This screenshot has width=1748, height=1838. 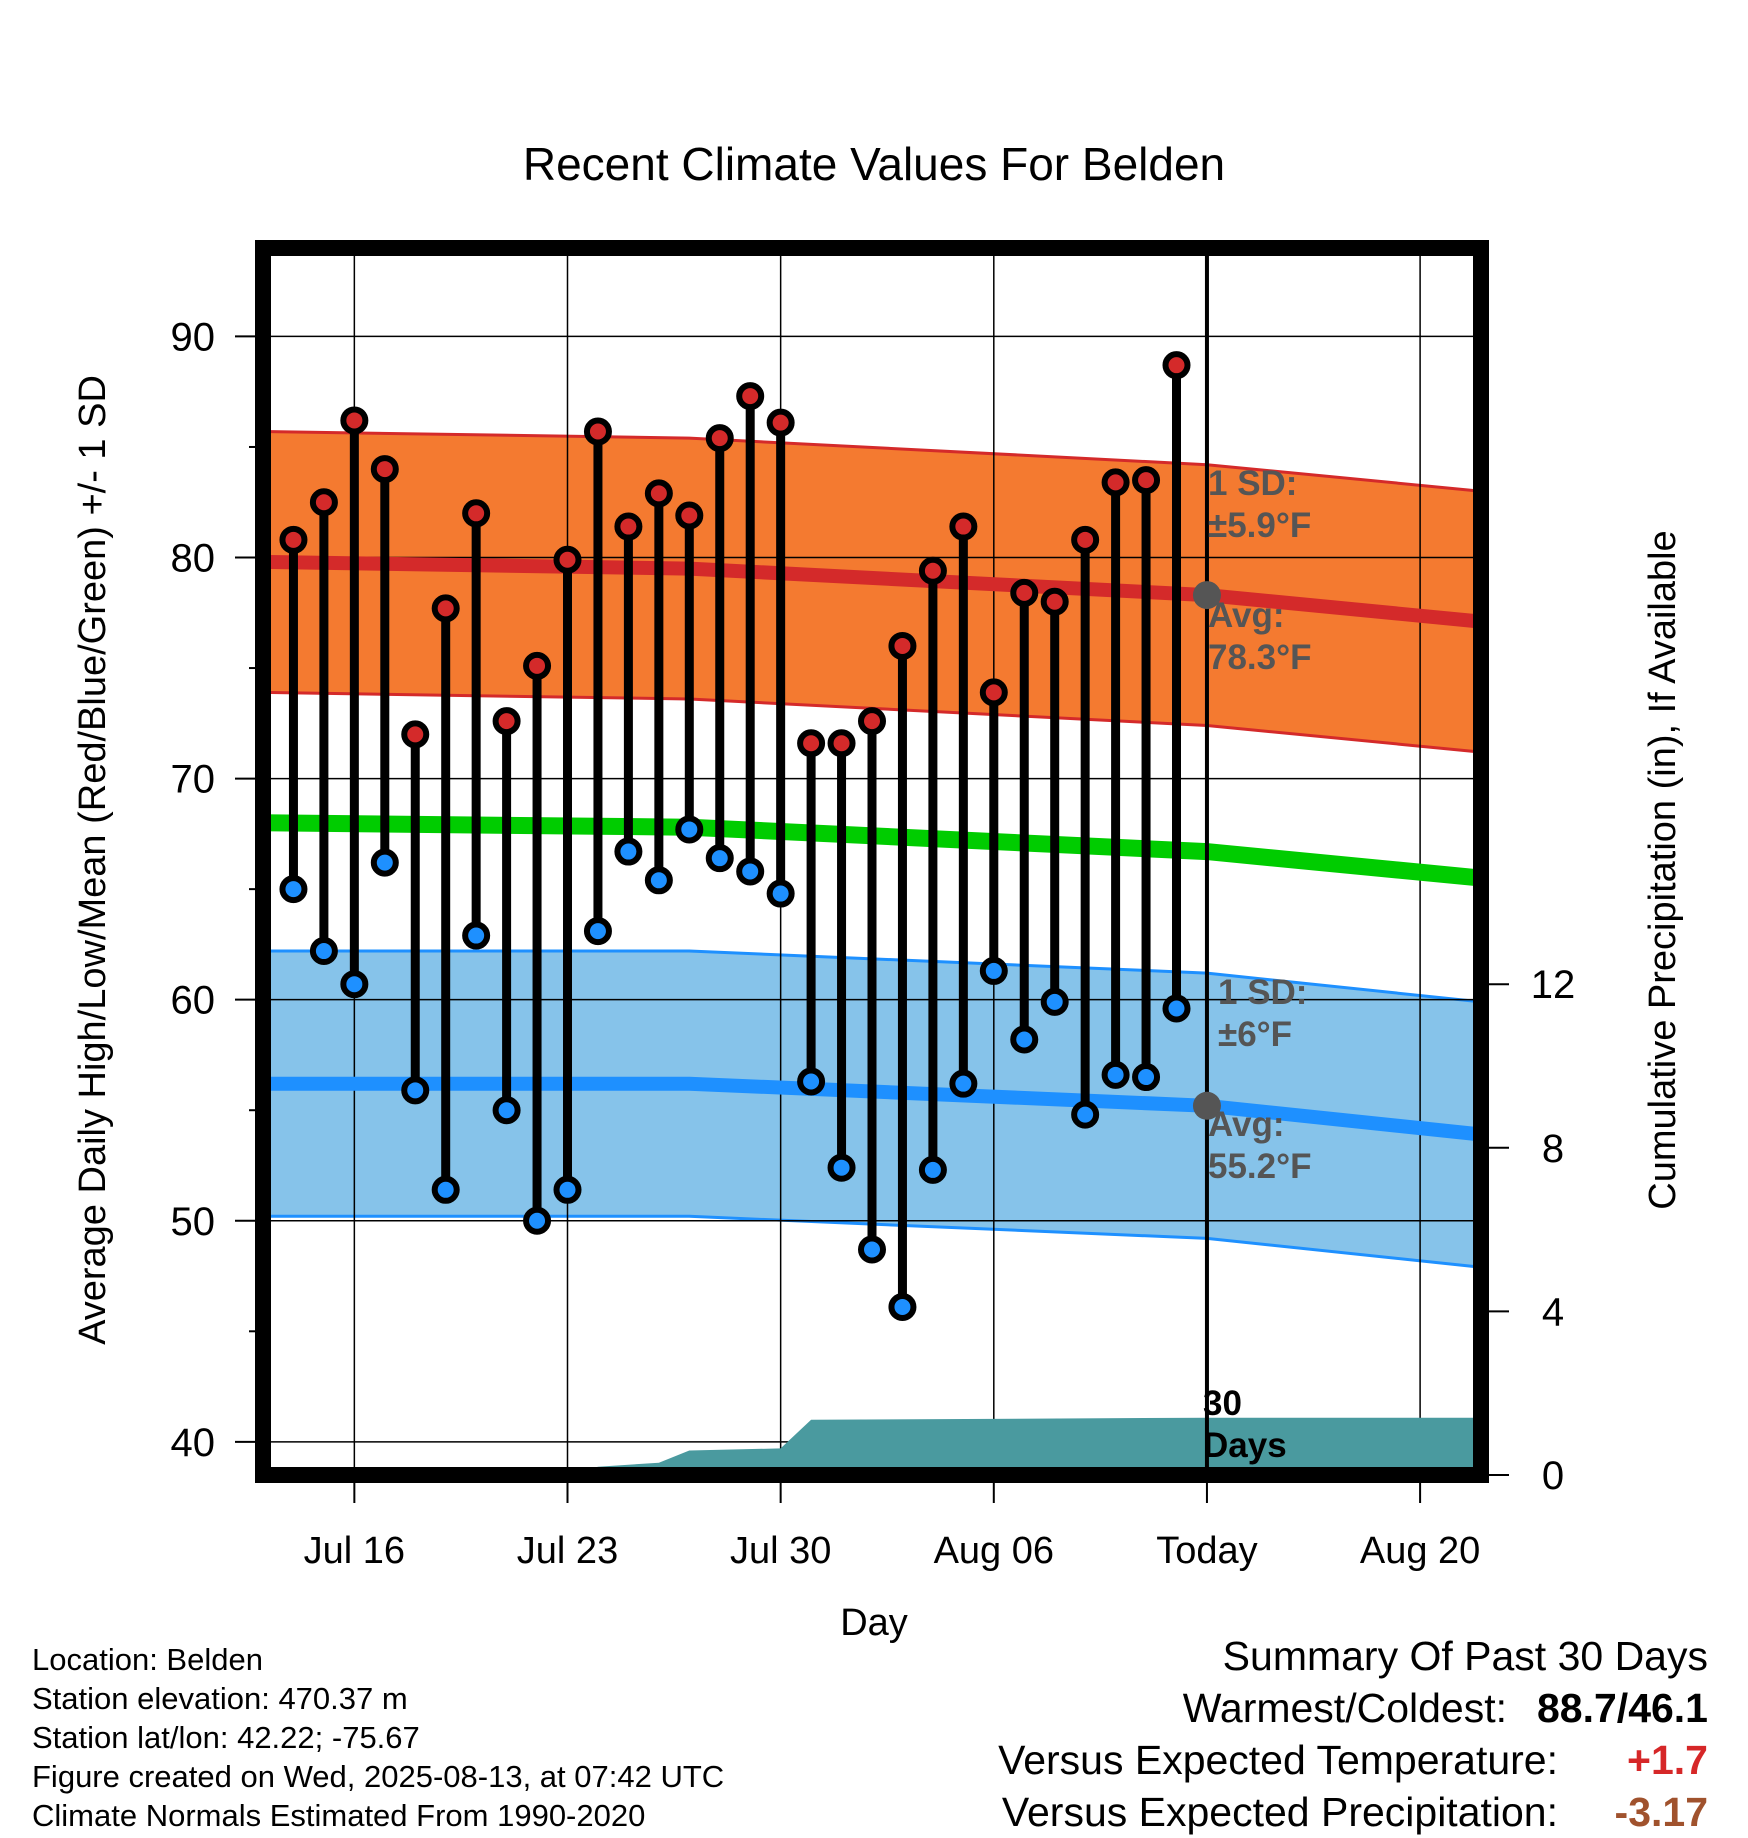 I want to click on x-tick-label: Aug 06, so click(x=994, y=1551).